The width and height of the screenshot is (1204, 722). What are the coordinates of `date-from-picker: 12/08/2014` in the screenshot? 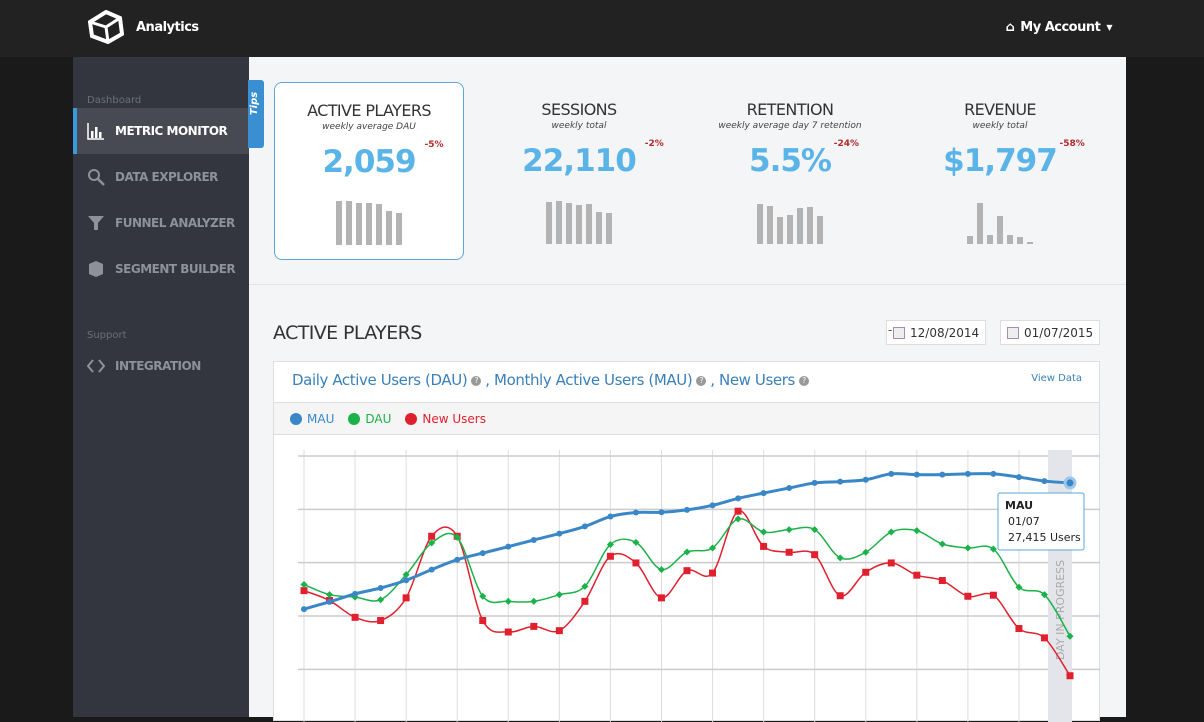 It's located at (936, 332).